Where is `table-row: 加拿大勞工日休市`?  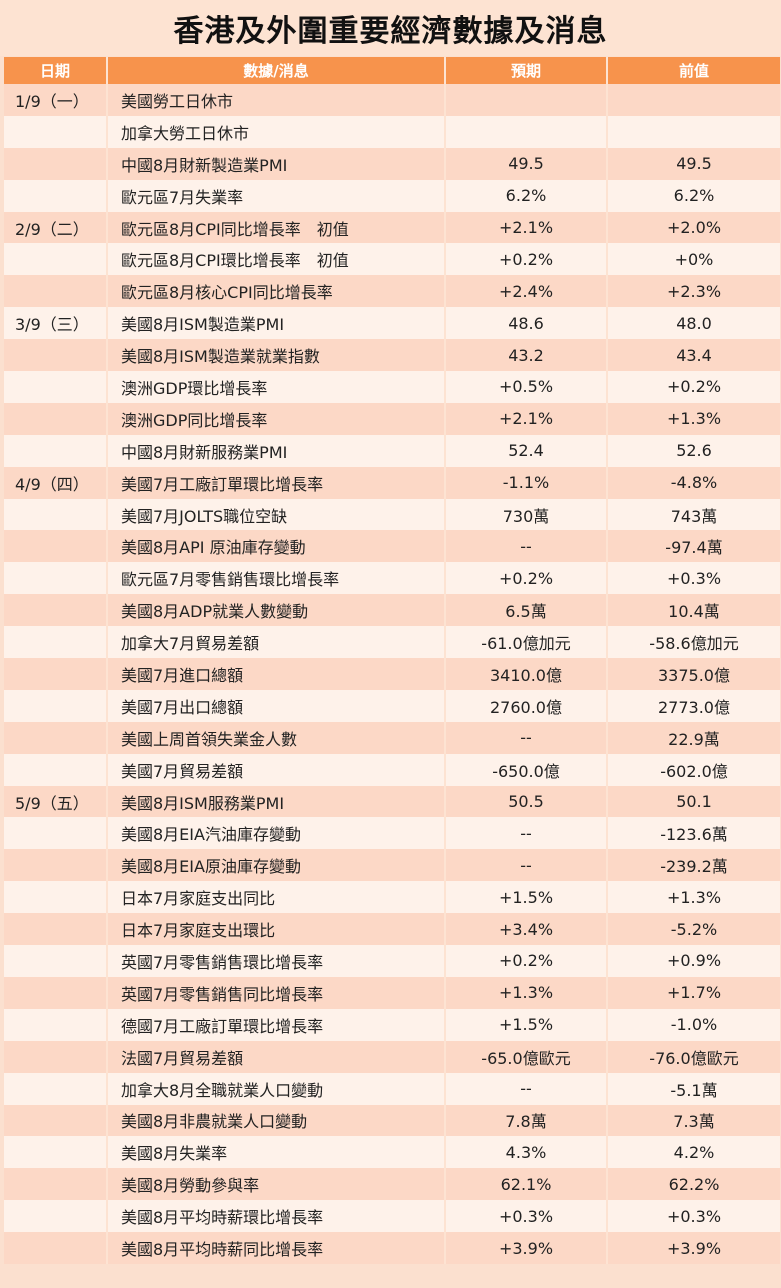
table-row: 加拿大勞工日休市 is located at coordinates (392, 131).